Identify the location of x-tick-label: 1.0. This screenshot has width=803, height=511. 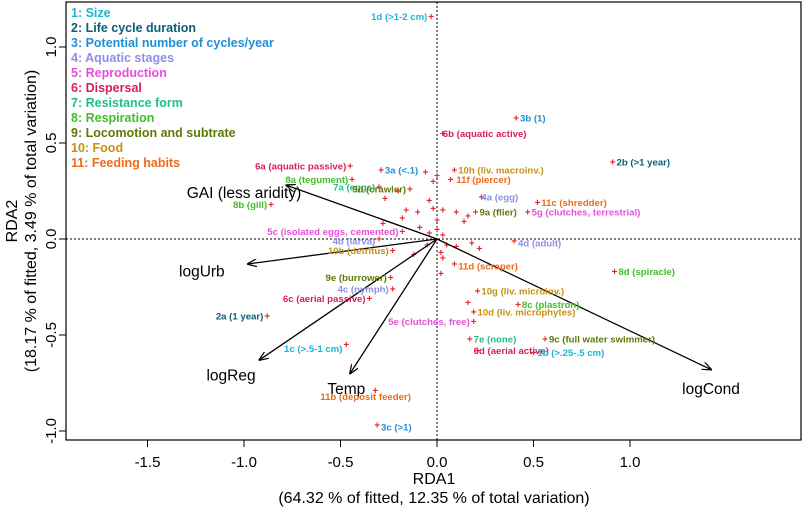
(630, 462).